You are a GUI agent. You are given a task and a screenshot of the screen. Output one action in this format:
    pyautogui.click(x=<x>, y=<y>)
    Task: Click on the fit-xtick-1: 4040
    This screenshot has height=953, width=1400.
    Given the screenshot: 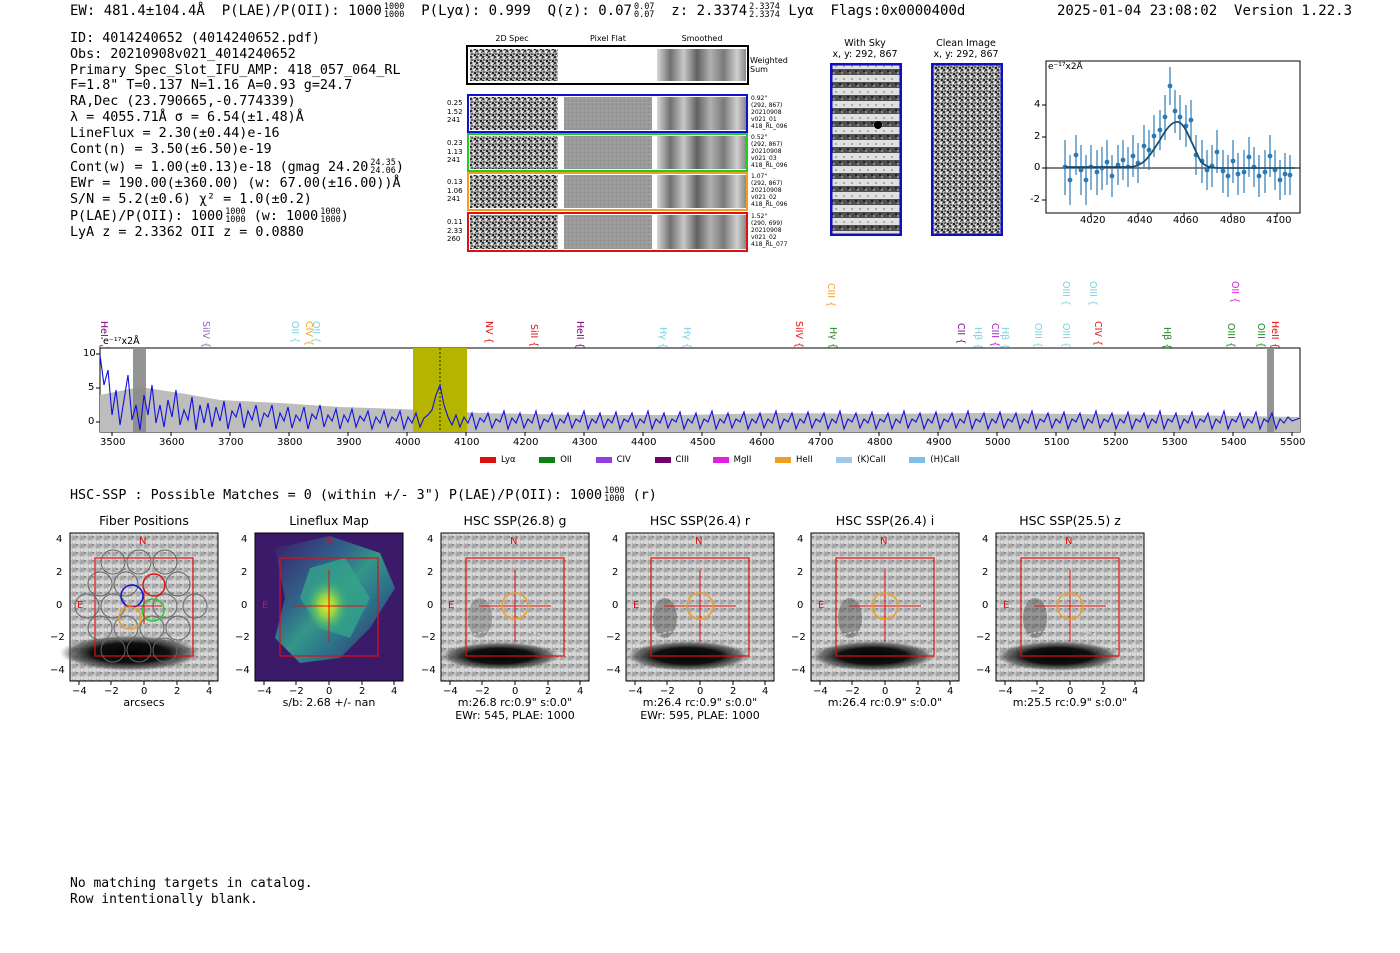 What is the action you would take?
    pyautogui.click(x=1140, y=220)
    